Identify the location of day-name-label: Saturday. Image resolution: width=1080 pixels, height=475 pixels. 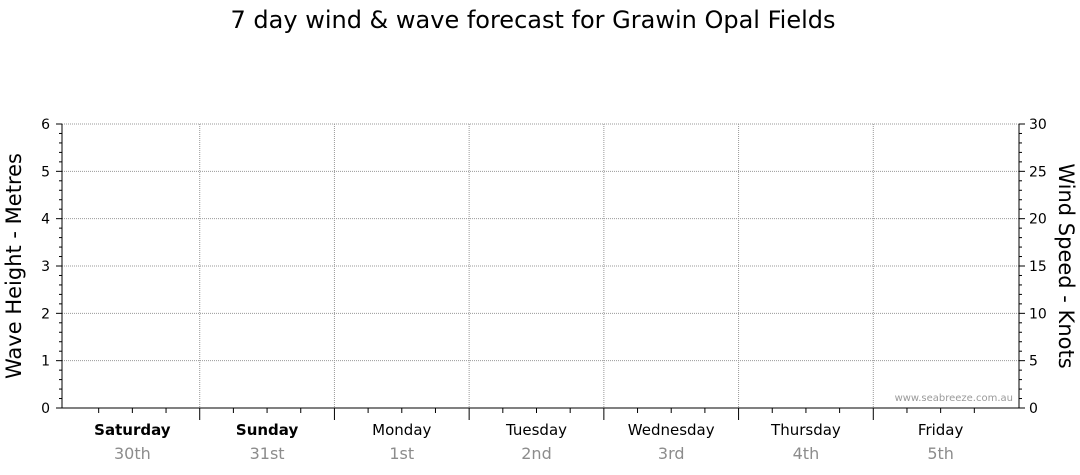
(132, 430).